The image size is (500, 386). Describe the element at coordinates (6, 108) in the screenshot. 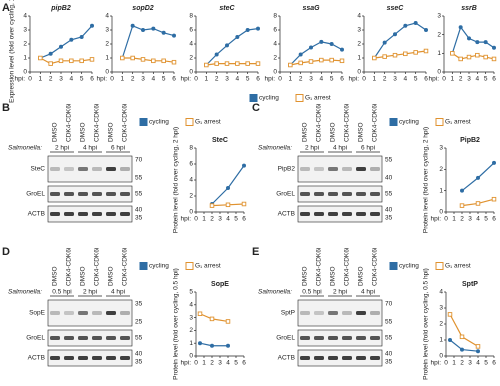

I see `panel-letter: B` at that location.